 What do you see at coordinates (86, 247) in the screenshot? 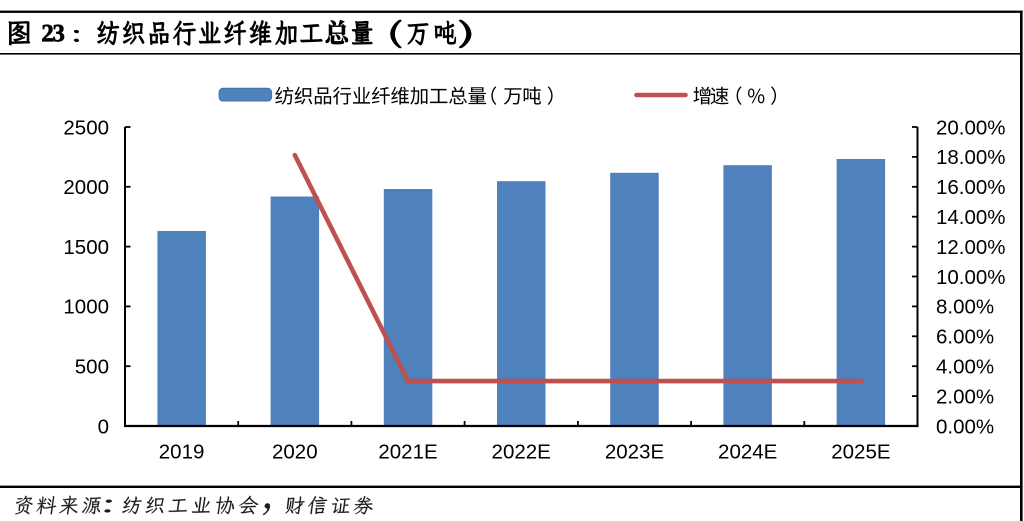
I see `svg-text: 1500` at bounding box center [86, 247].